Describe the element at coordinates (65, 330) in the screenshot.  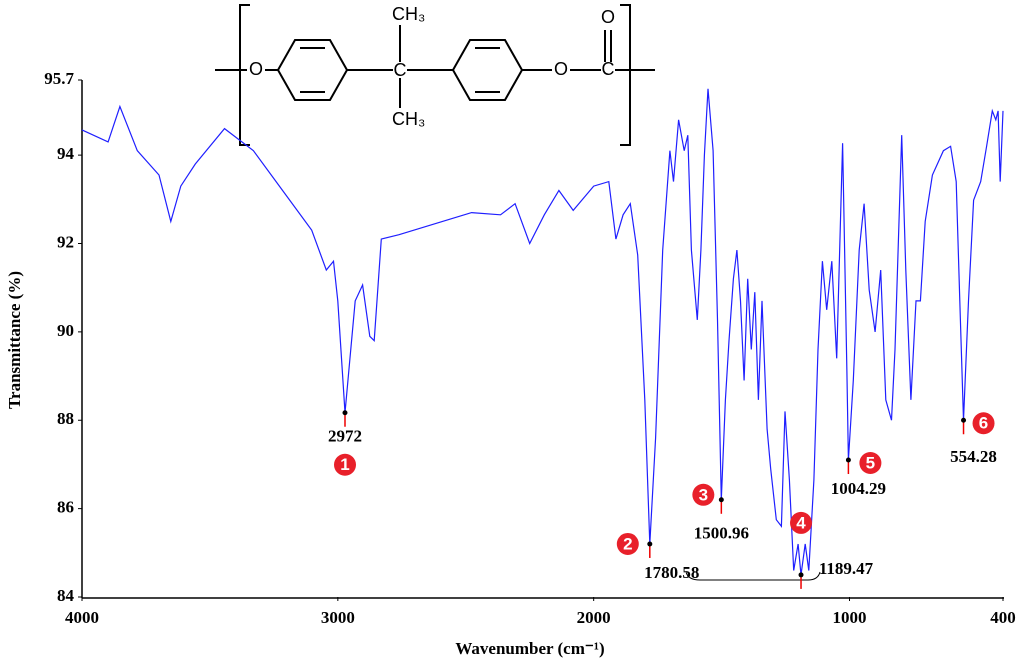
I see `y-tick-label: 90` at that location.